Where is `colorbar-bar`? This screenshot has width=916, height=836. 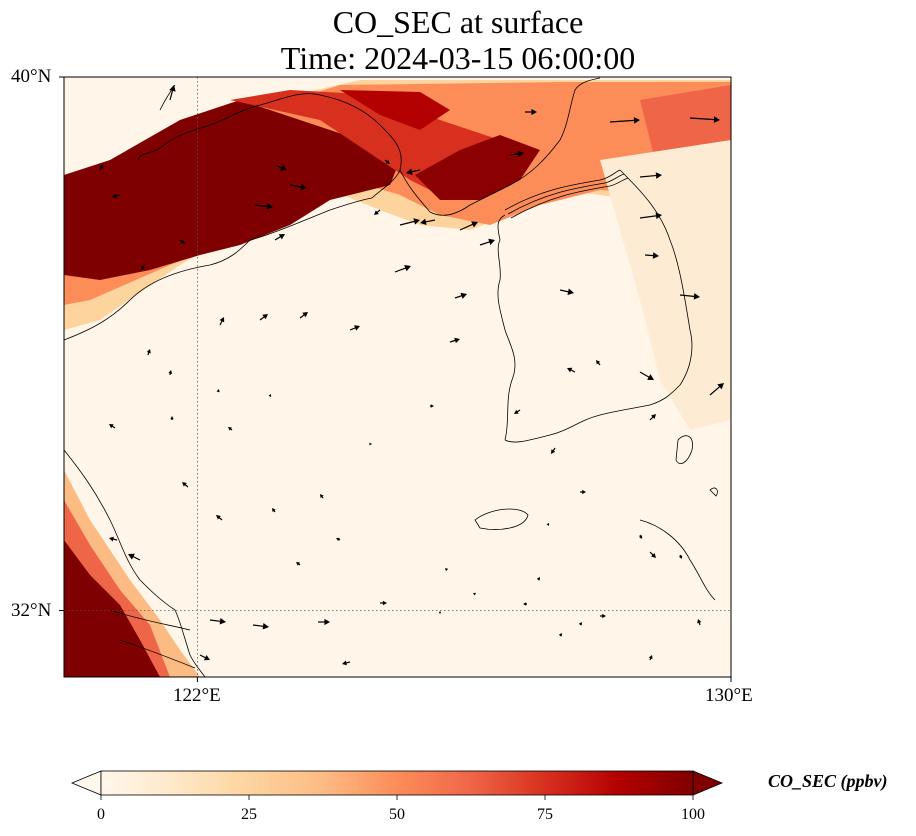 colorbar-bar is located at coordinates (397, 783).